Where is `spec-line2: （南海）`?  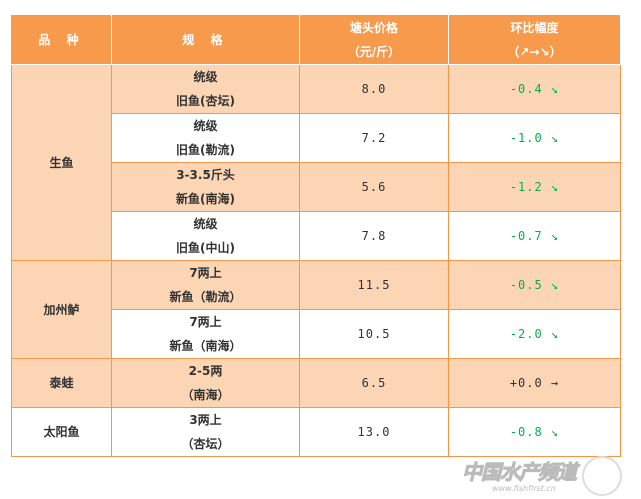
spec-line2: （南海） is located at coordinates (205, 395).